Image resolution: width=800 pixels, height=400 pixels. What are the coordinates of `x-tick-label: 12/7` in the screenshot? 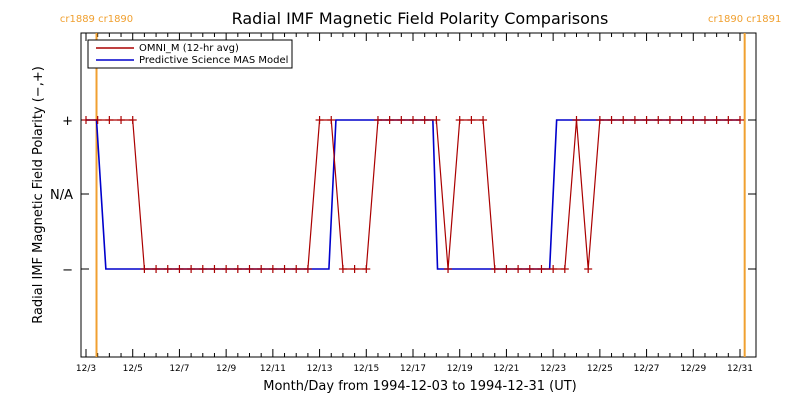 It's located at (179, 369).